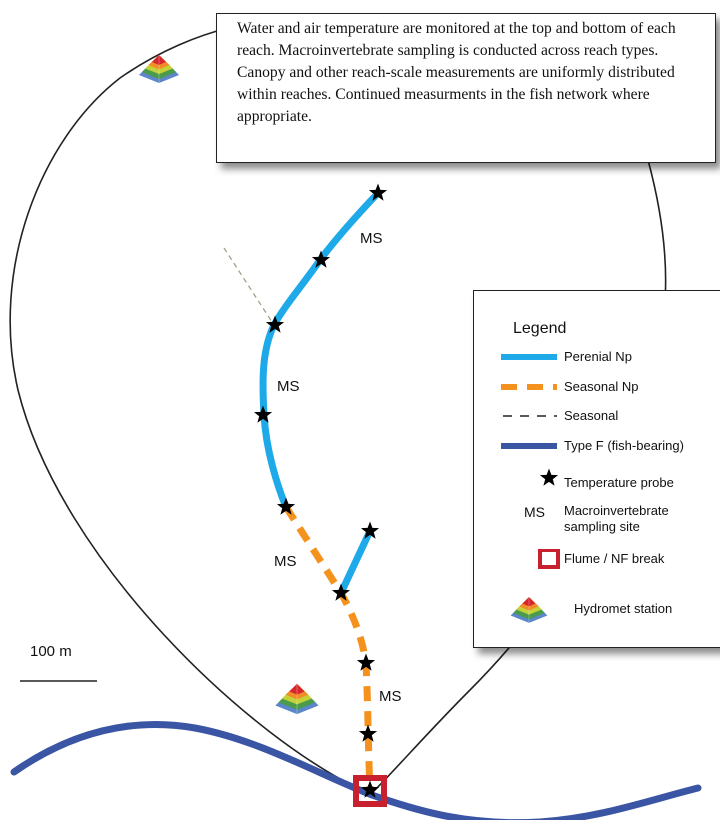 This screenshot has height=820, width=720. I want to click on legend-label-hydromet: Hydromet station, so click(623, 608).